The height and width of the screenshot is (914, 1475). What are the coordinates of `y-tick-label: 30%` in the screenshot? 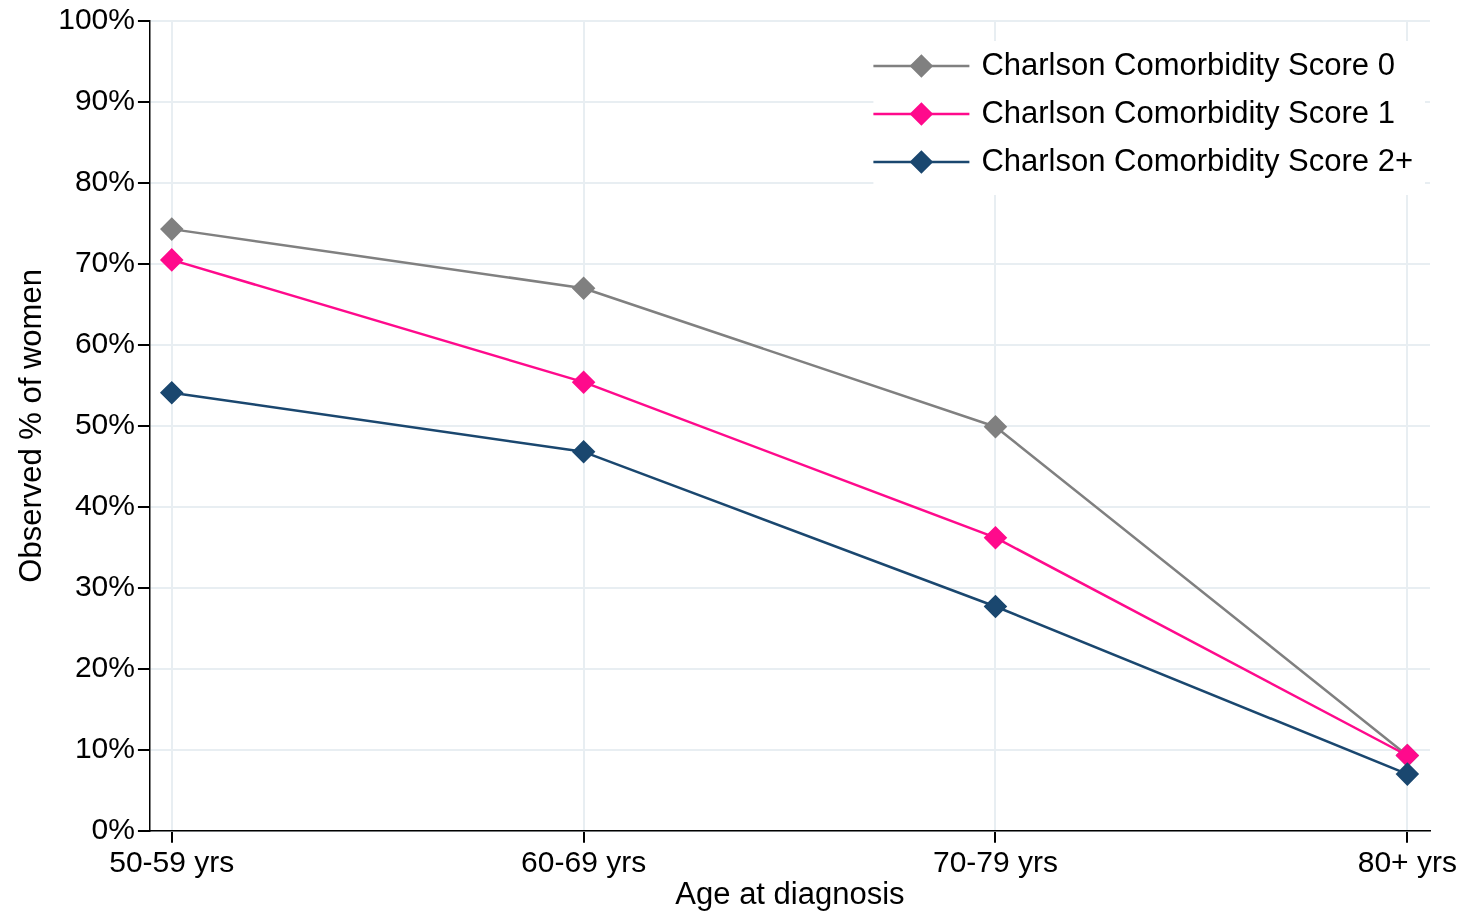 It's located at (104, 586).